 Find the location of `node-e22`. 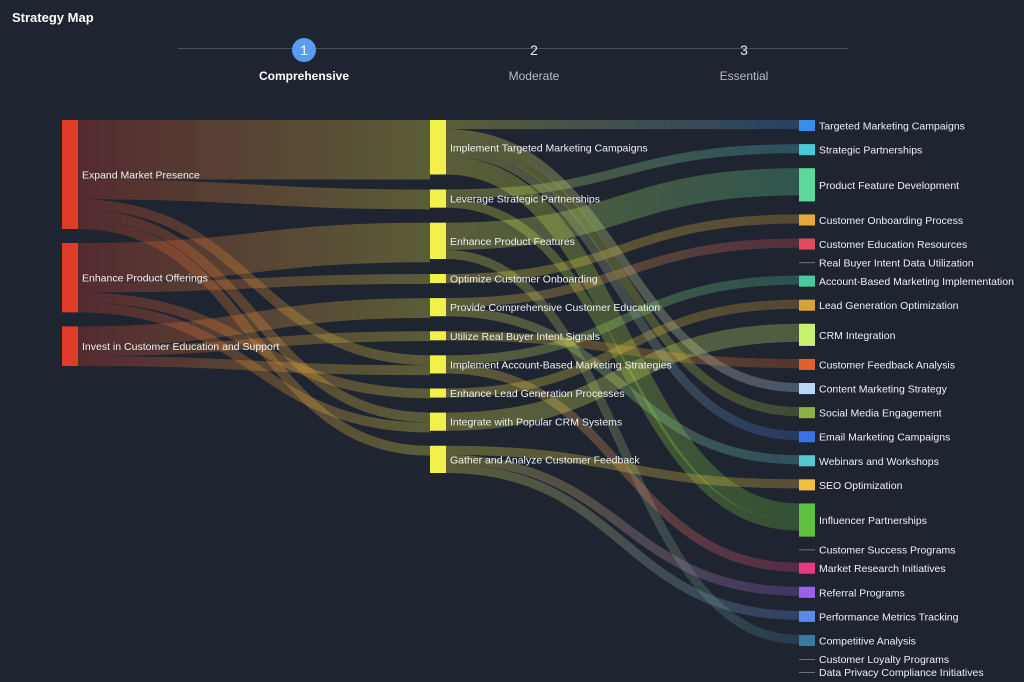

node-e22 is located at coordinates (807, 659).